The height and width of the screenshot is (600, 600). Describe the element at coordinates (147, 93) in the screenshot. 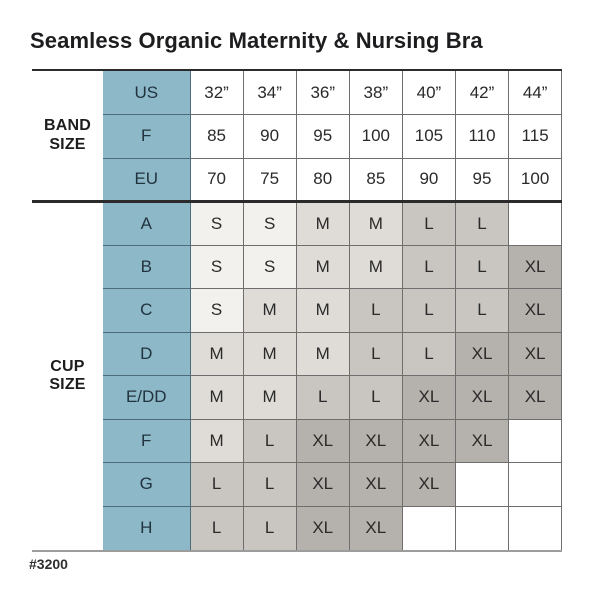

I see `row-header-US: US` at that location.